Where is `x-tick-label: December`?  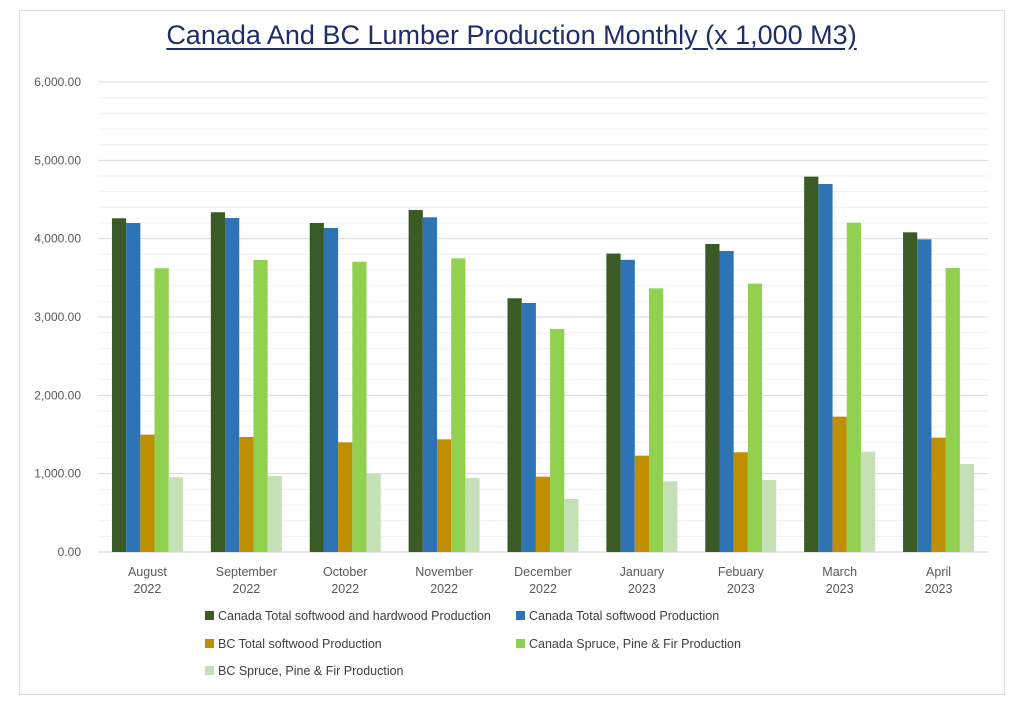
x-tick-label: December is located at coordinates (543, 572).